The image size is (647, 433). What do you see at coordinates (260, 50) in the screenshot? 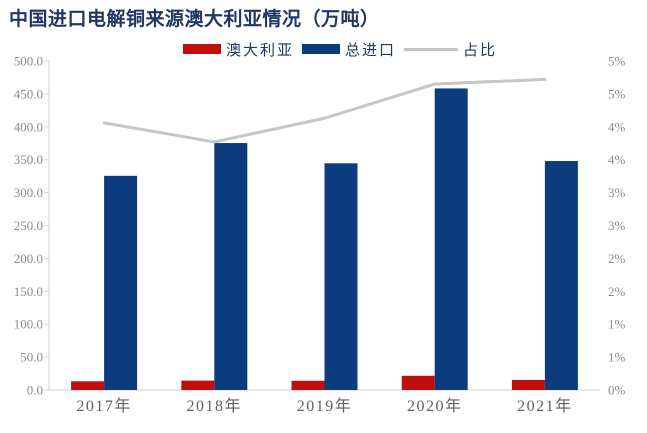
I see `legend-label-australia: 澳大利亚` at bounding box center [260, 50].